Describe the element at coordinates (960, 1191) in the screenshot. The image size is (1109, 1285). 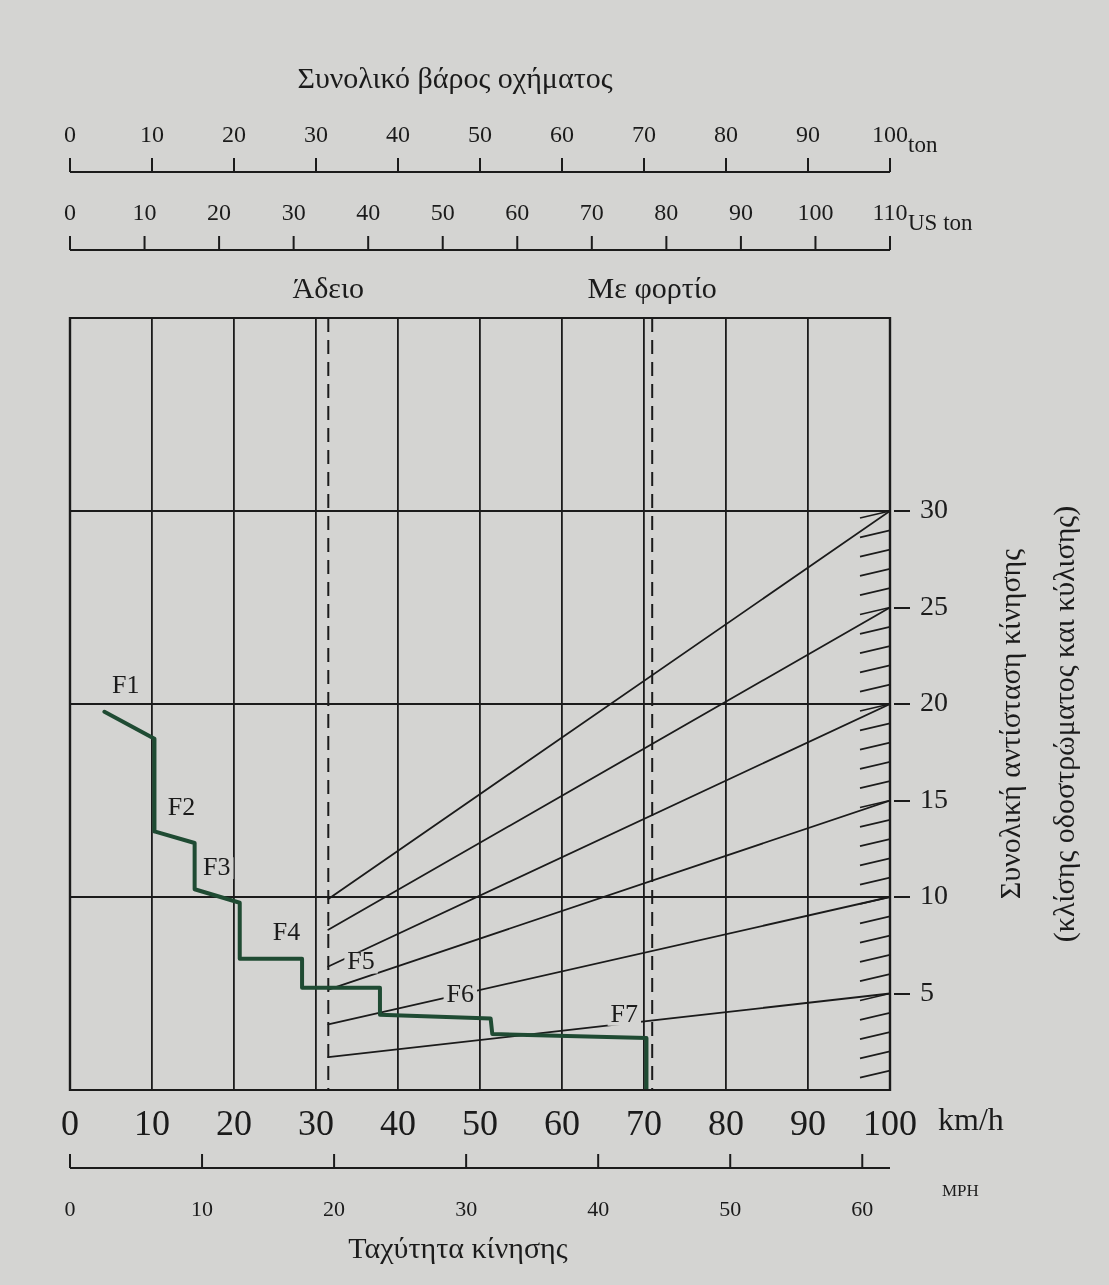
I see `x2-axis-title: MPH` at that location.